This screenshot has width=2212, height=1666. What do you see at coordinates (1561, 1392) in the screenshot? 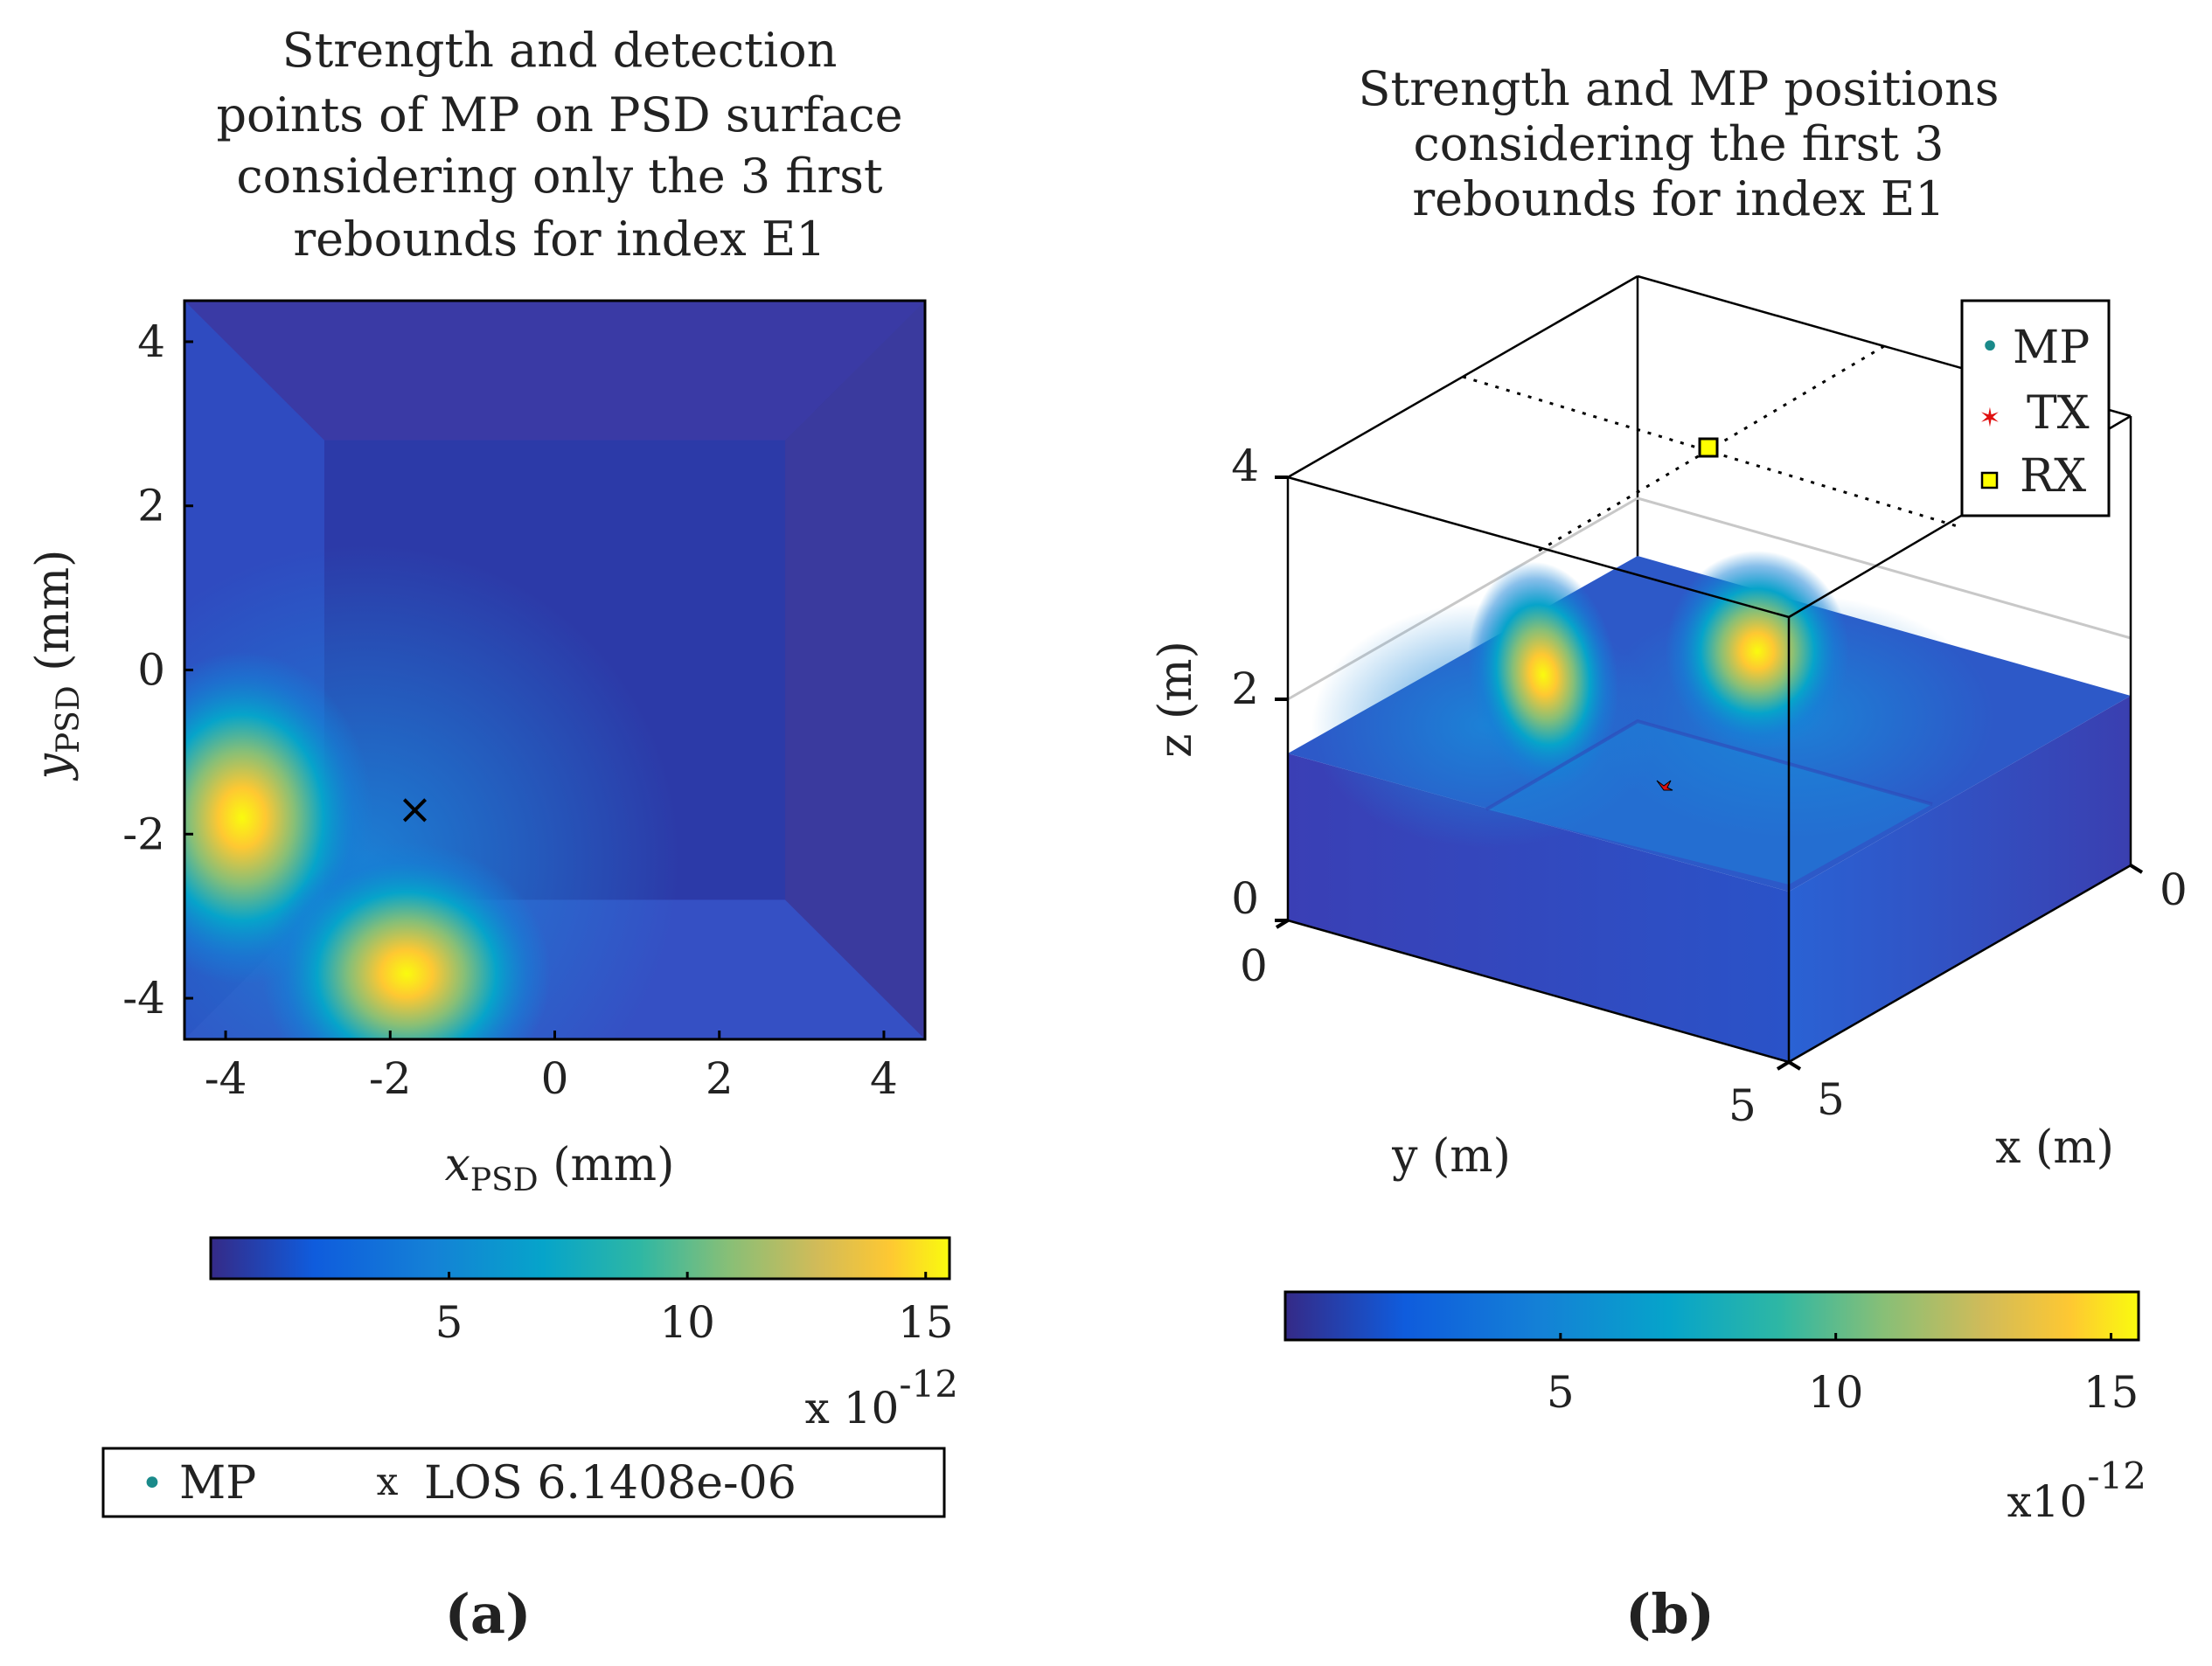
I see `cb-b-ticks-tick-label-0: 5` at bounding box center [1561, 1392].